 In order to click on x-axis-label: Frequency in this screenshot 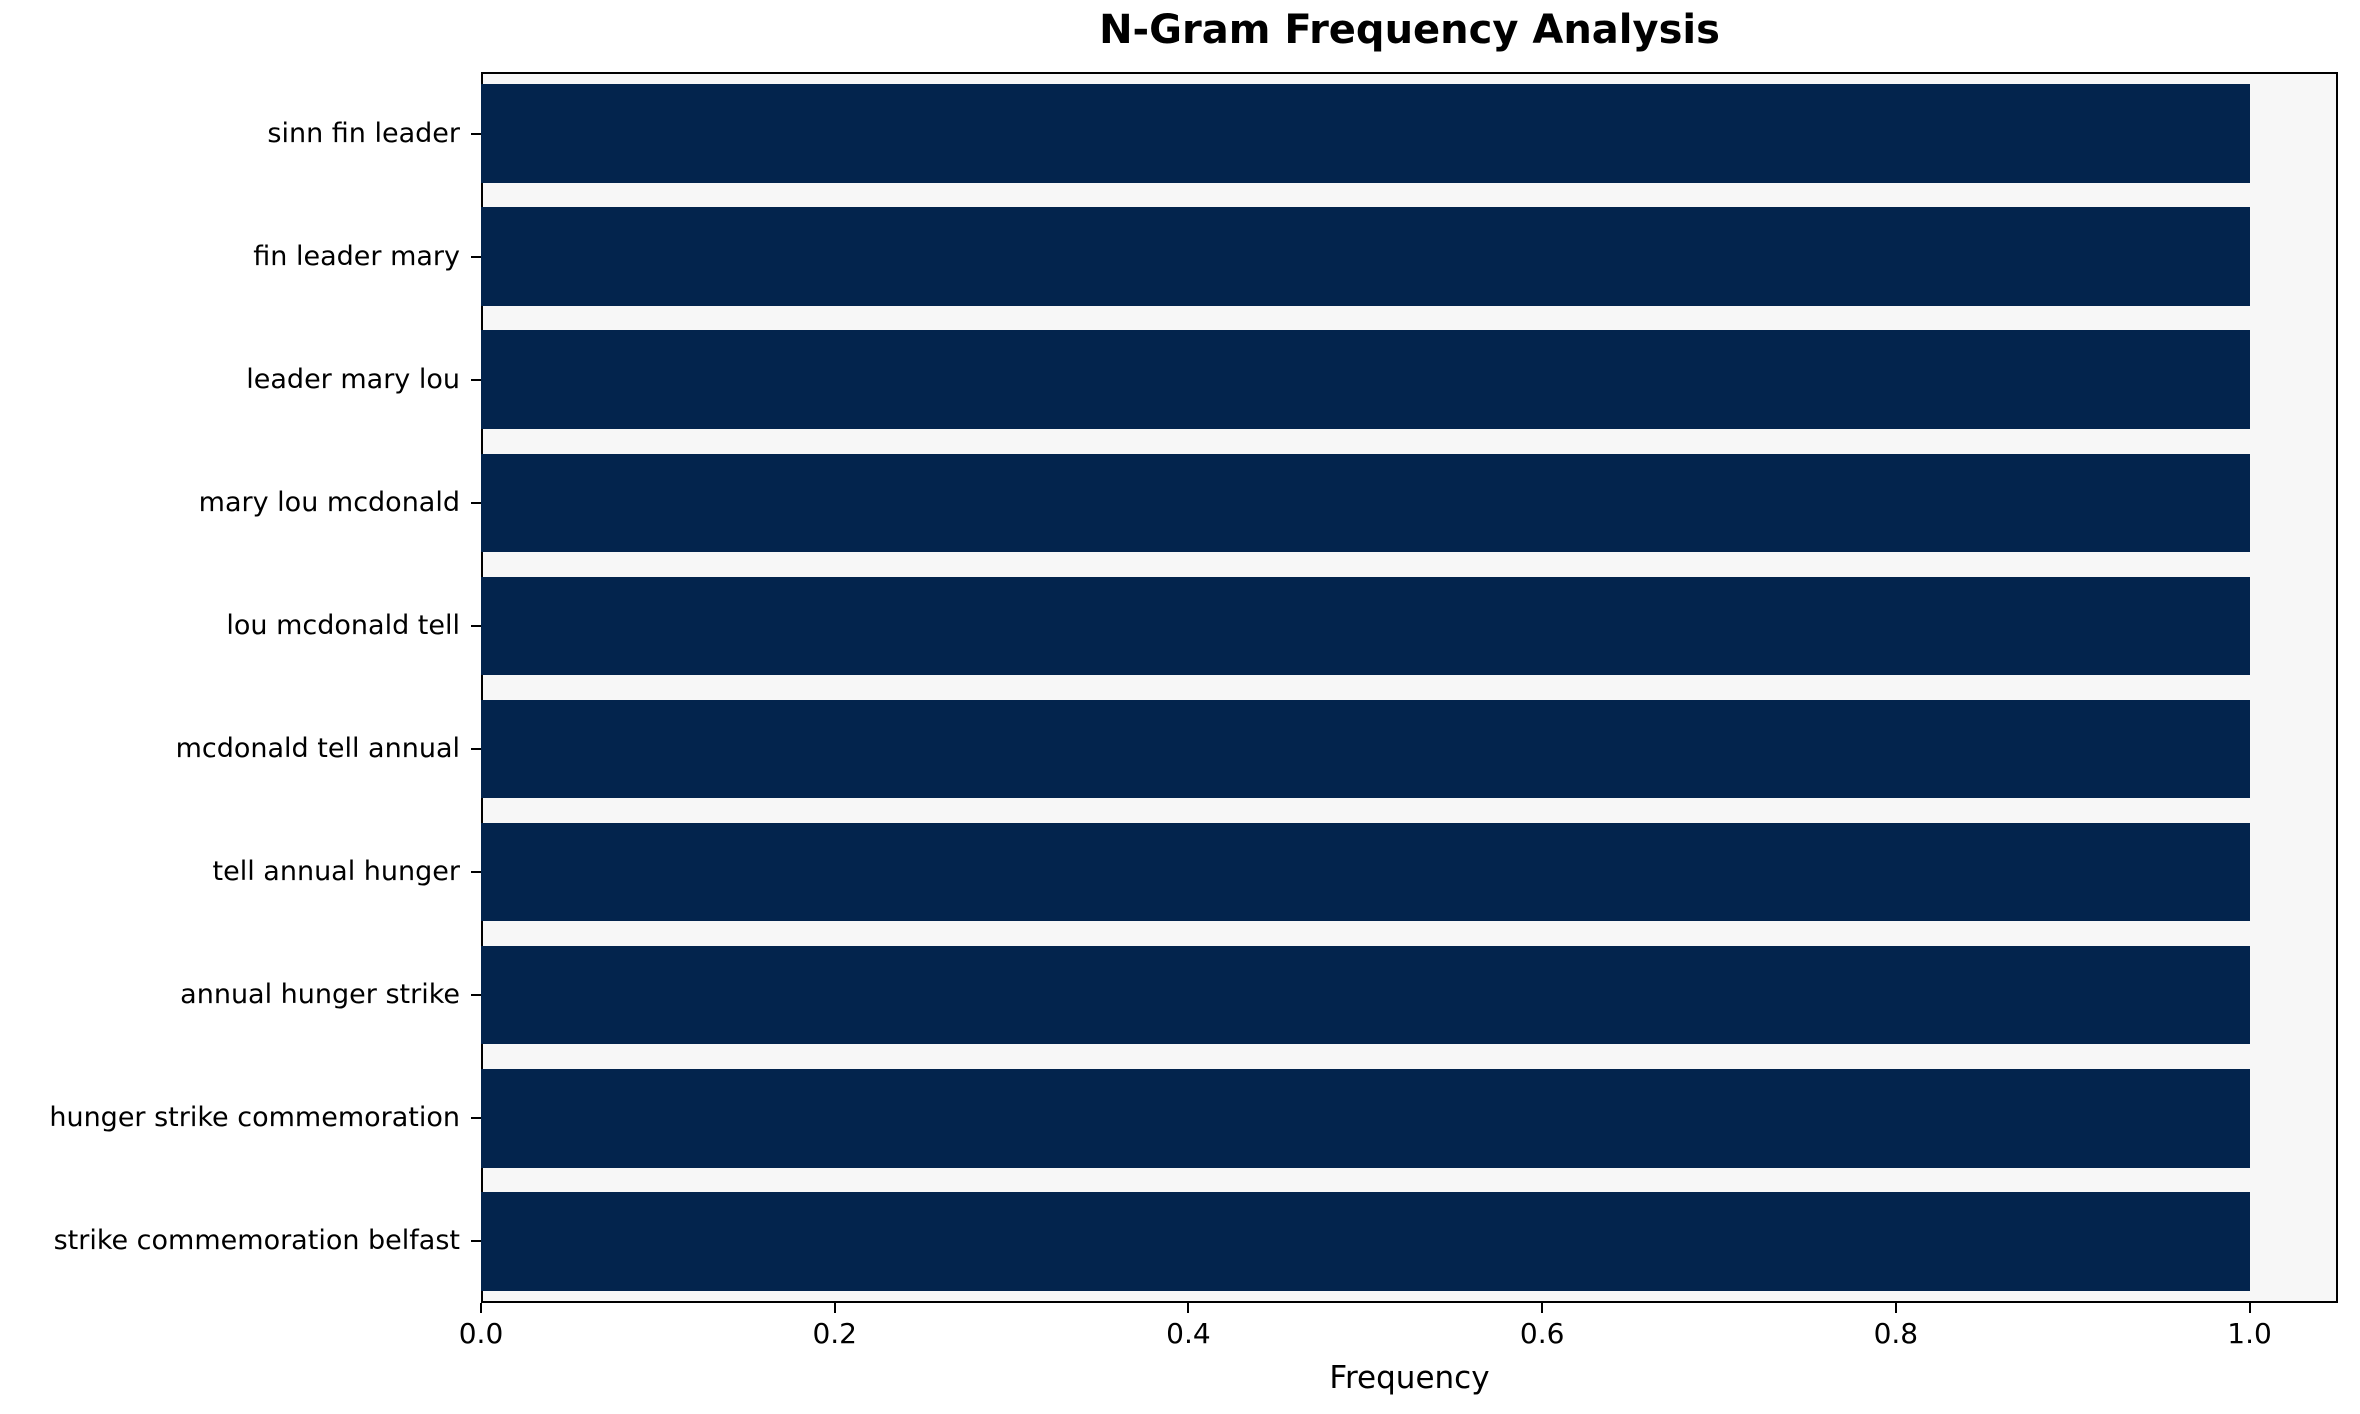, I will do `click(1409, 1378)`.